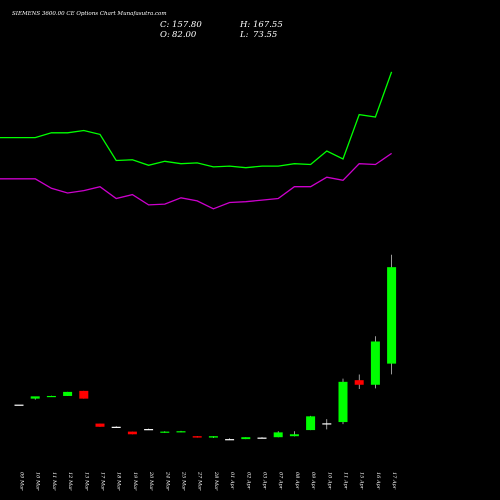  Describe the element at coordinates (22, 481) in the screenshot. I see `x-tick-label: 09 Mar` at that location.